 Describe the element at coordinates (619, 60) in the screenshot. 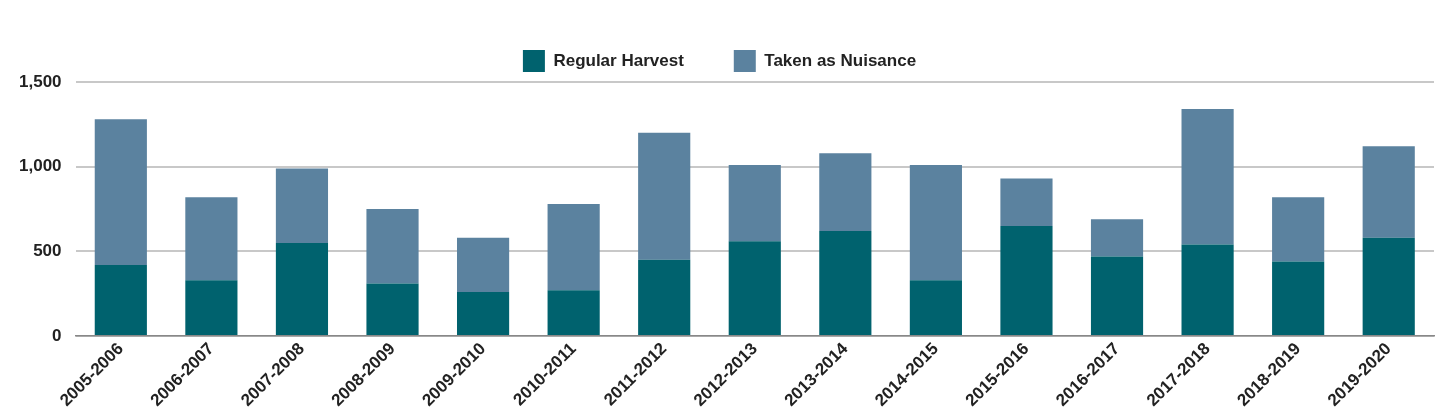

I see `legend-label: Regular Harvest` at that location.